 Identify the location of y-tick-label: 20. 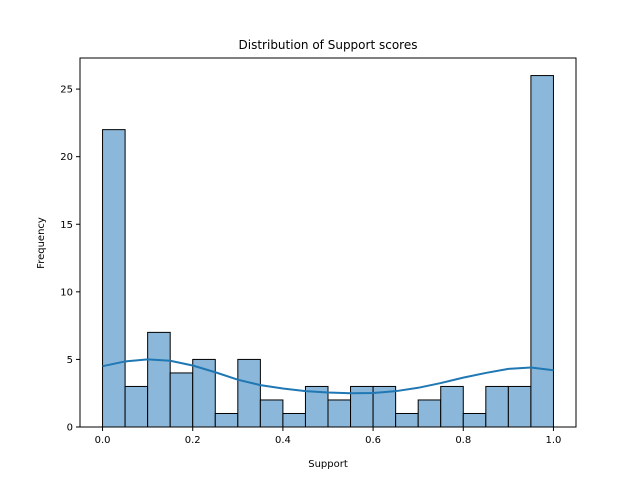
(66, 157).